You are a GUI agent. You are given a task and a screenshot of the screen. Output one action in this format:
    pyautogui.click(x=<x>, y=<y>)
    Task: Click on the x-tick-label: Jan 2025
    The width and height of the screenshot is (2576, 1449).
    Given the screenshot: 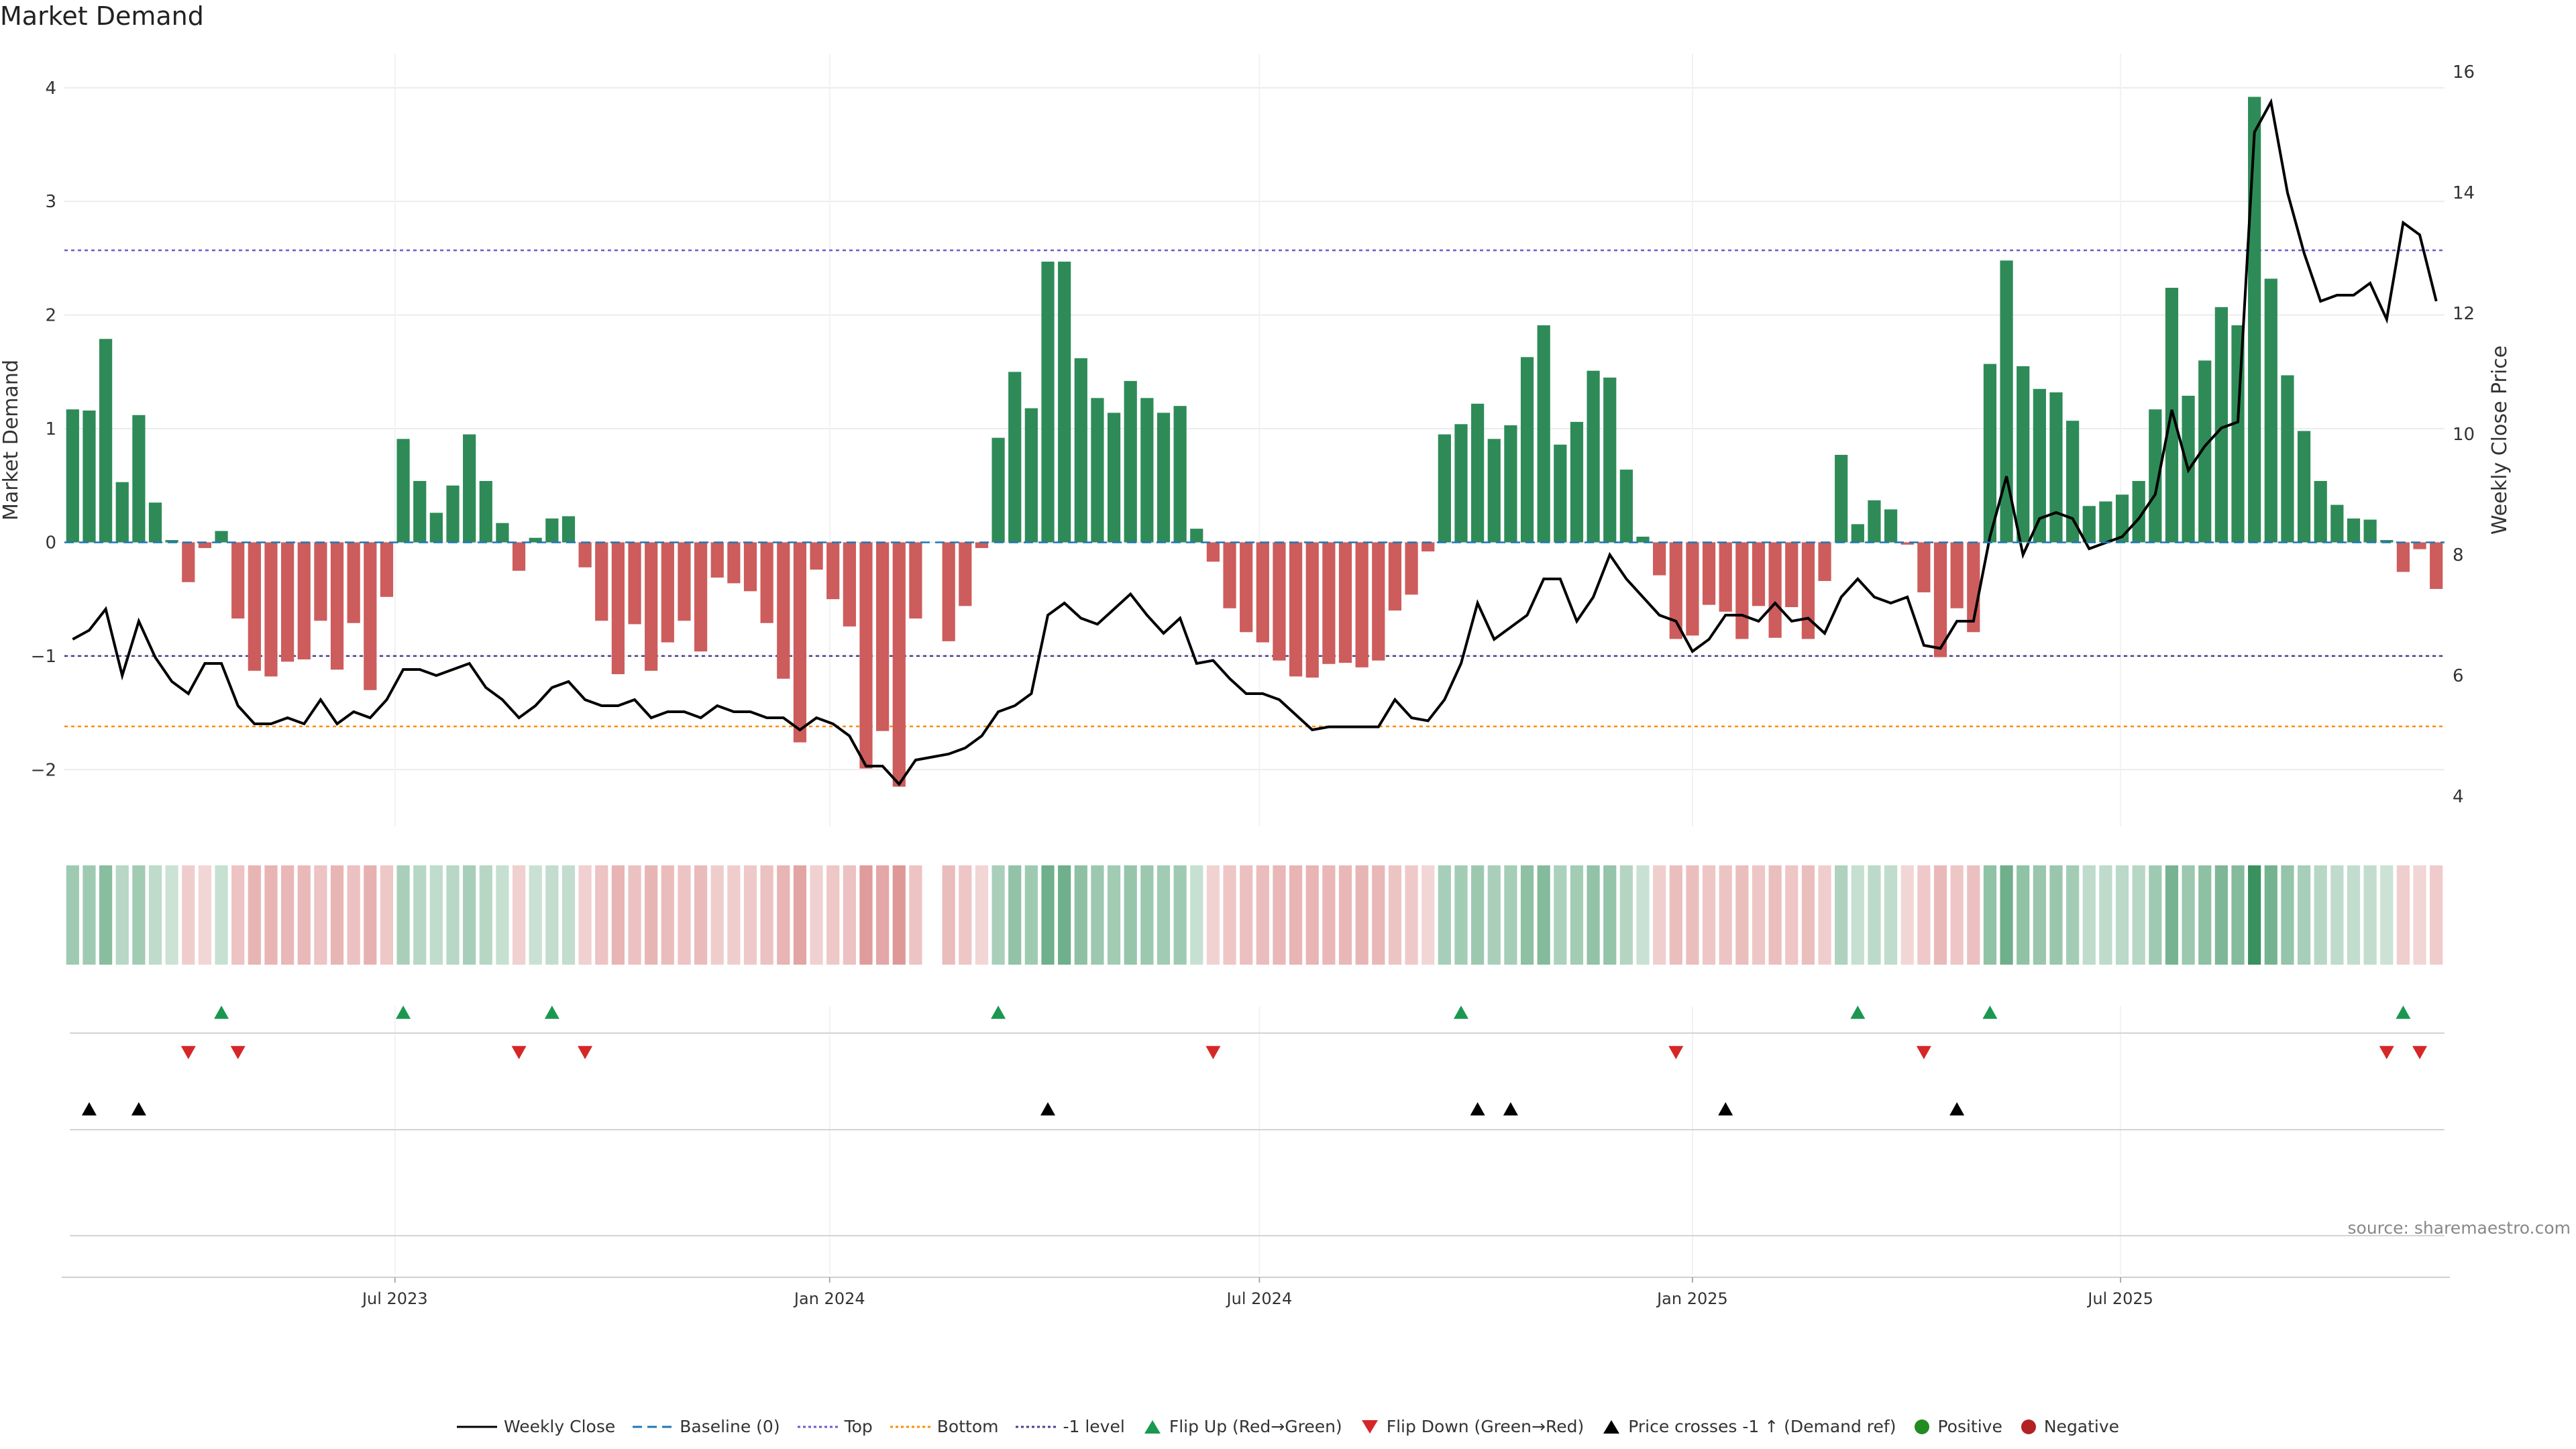 What is the action you would take?
    pyautogui.click(x=1692, y=1298)
    